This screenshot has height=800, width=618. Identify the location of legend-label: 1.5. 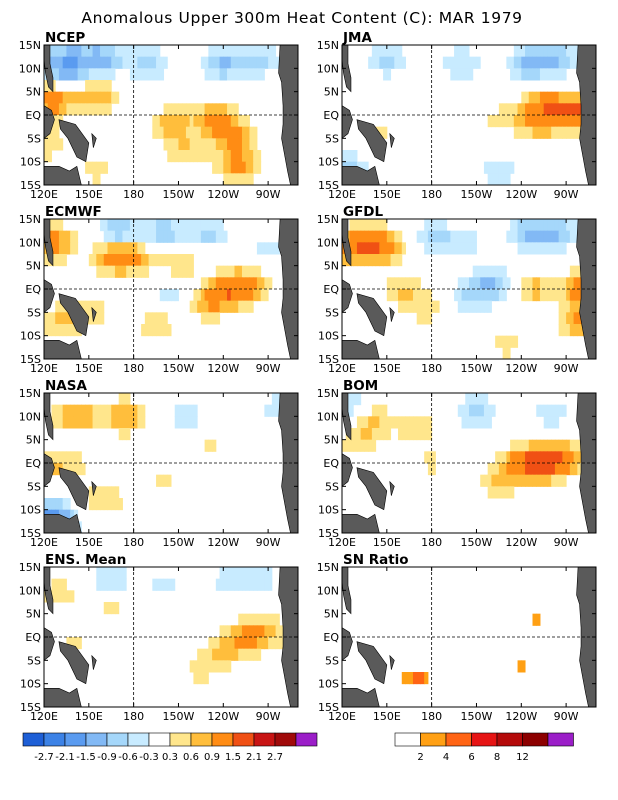
(233, 757).